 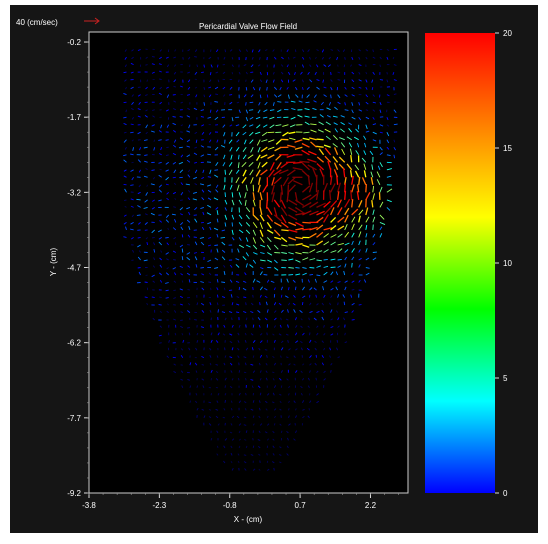 I want to click on colorbar-tick-label: 0, so click(x=505, y=493).